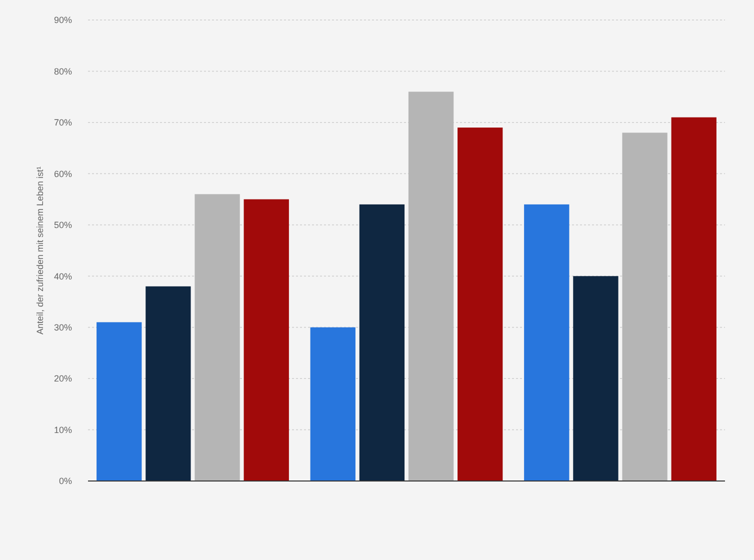 The image size is (754, 560). What do you see at coordinates (63, 379) in the screenshot?
I see `y-tick-label: 20%` at bounding box center [63, 379].